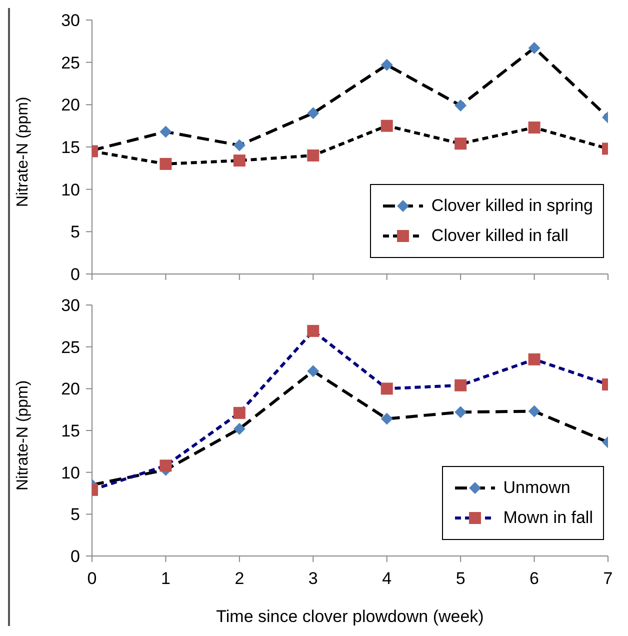  Describe the element at coordinates (536, 488) in the screenshot. I see `legend-label: Unmown` at that location.